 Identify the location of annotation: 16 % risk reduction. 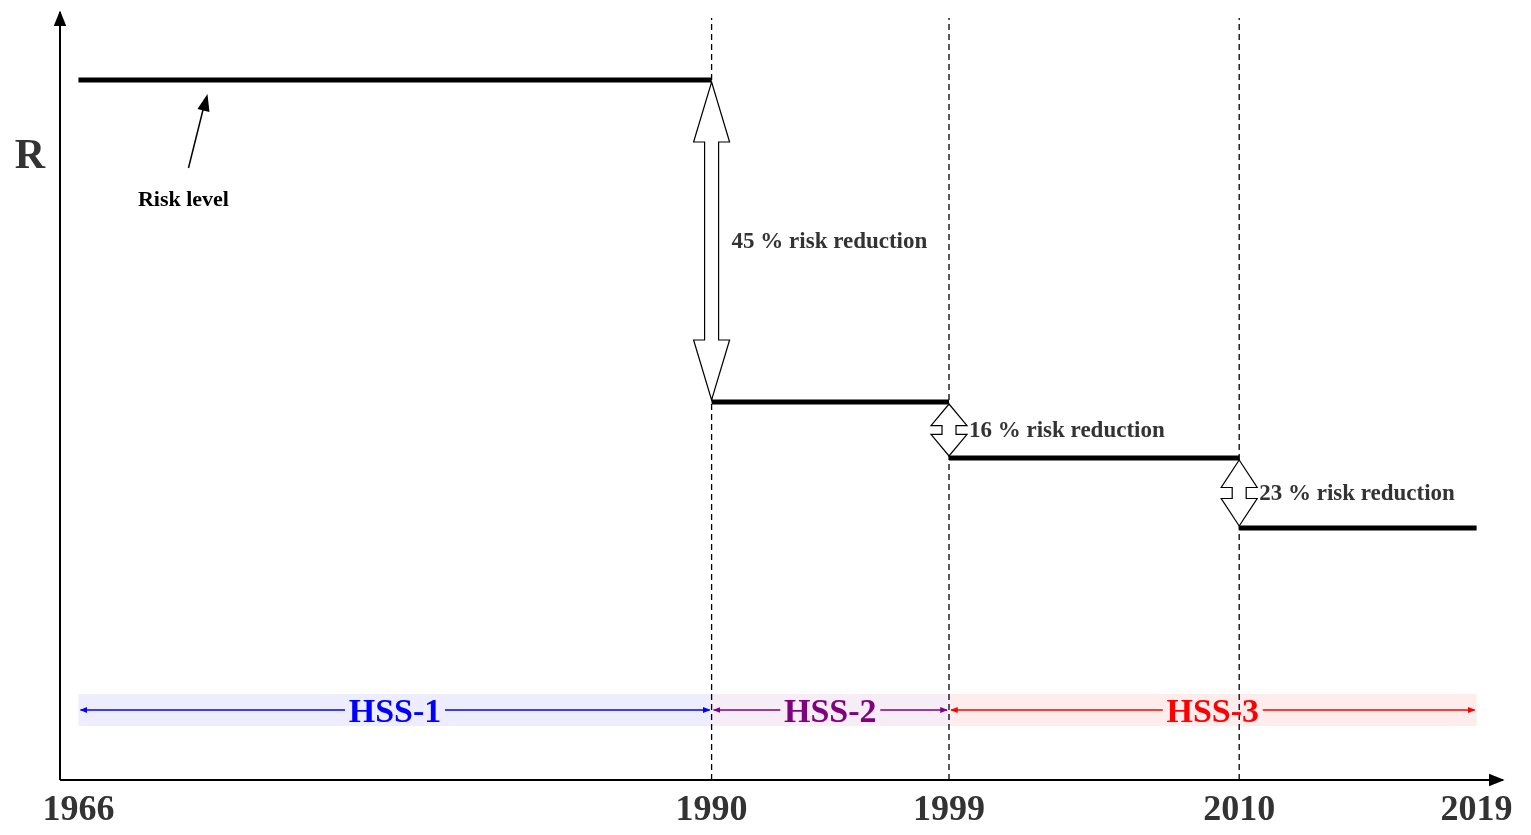
(1067, 429).